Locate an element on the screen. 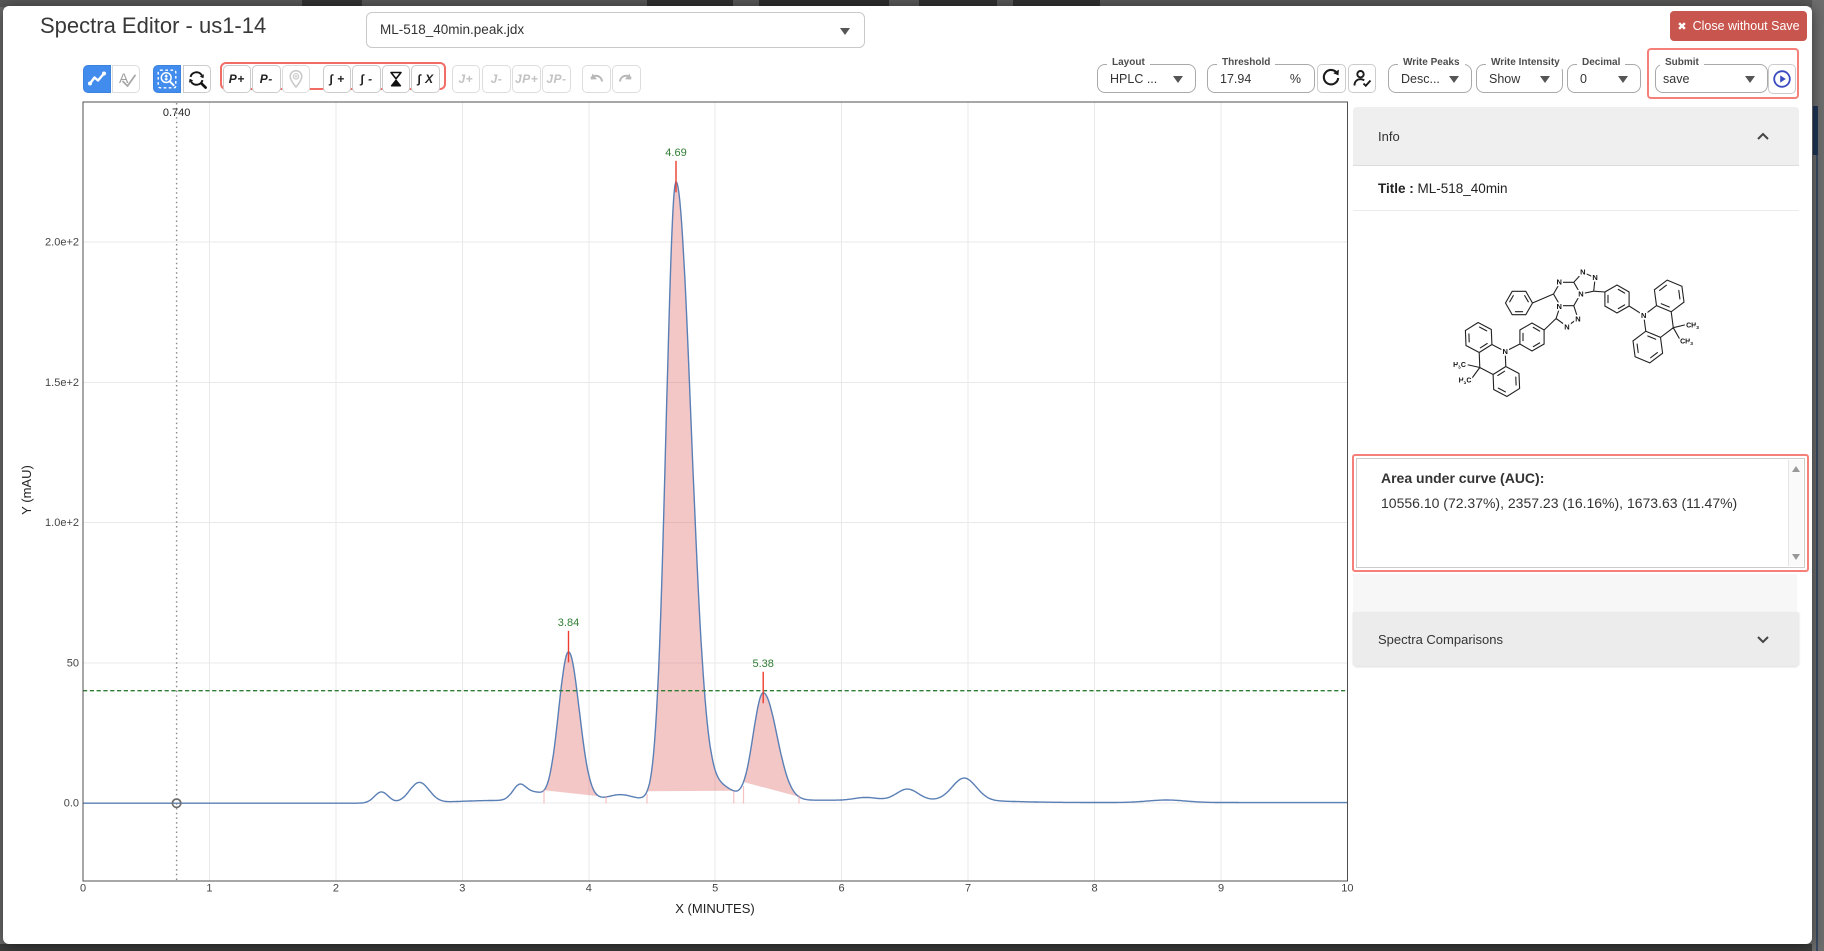  svg-text: 9 is located at coordinates (1221, 889).